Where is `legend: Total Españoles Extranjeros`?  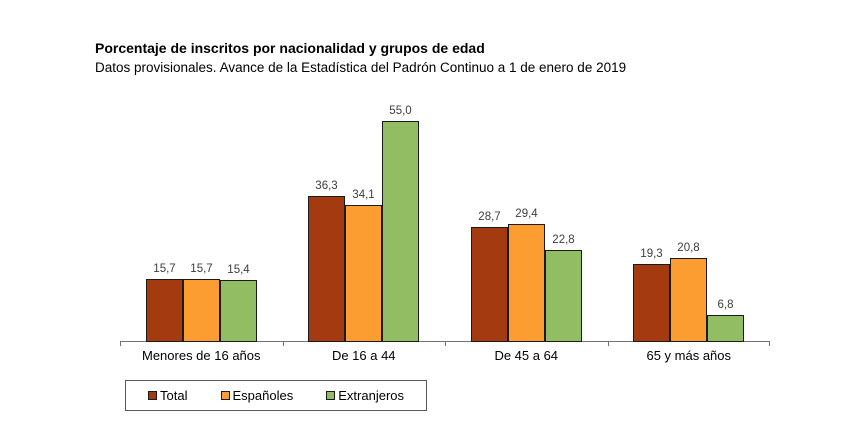 legend: Total Españoles Extranjeros is located at coordinates (276, 395).